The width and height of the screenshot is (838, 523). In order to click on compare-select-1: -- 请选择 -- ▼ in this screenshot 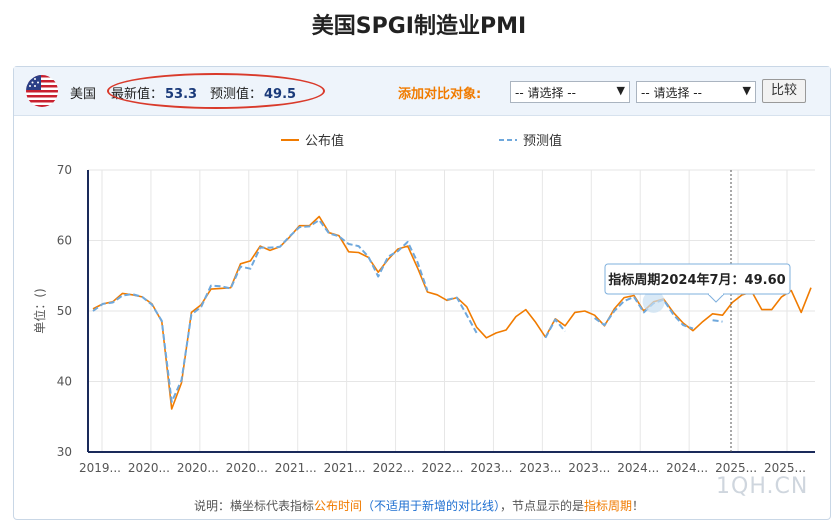, I will do `click(570, 92)`.